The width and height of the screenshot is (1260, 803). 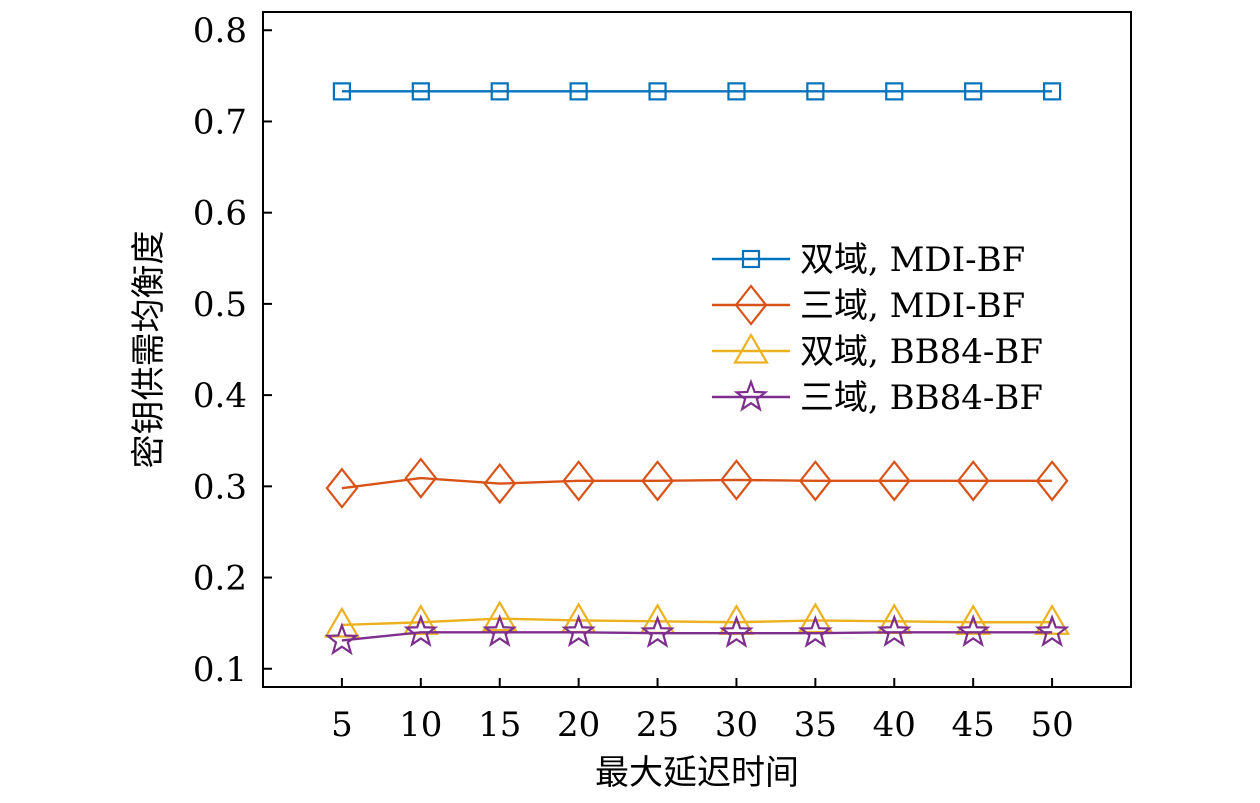 I want to click on x-tick-label: 50, so click(x=1051, y=725).